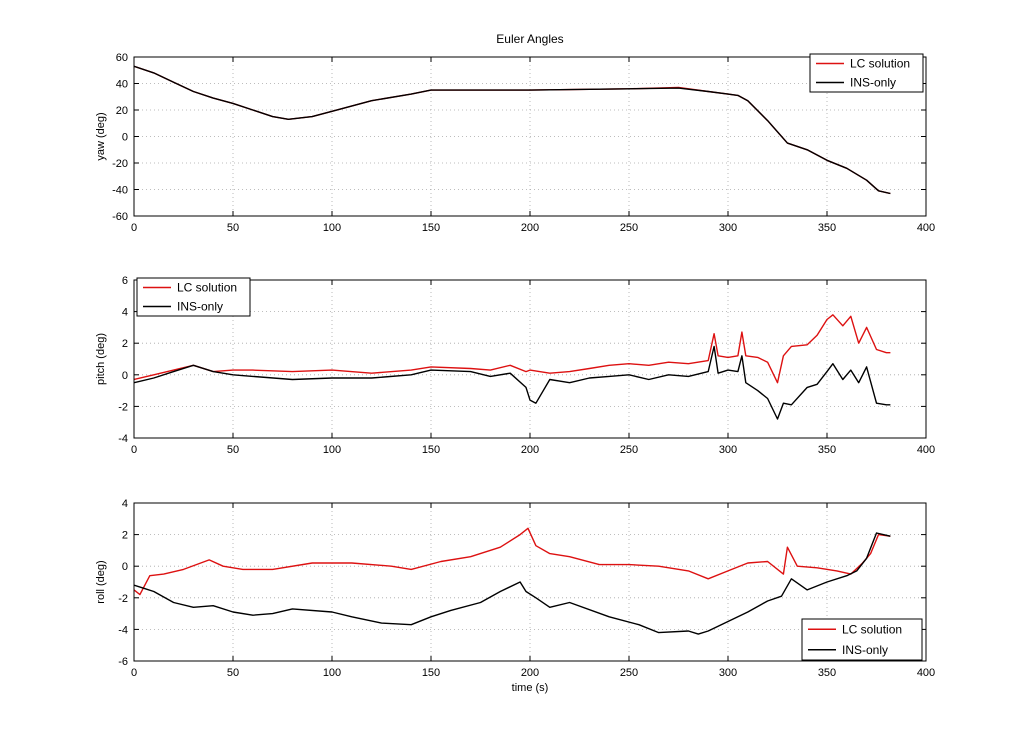  Describe the element at coordinates (629, 673) in the screenshot. I see `roll-x-tick-label: 250` at that location.